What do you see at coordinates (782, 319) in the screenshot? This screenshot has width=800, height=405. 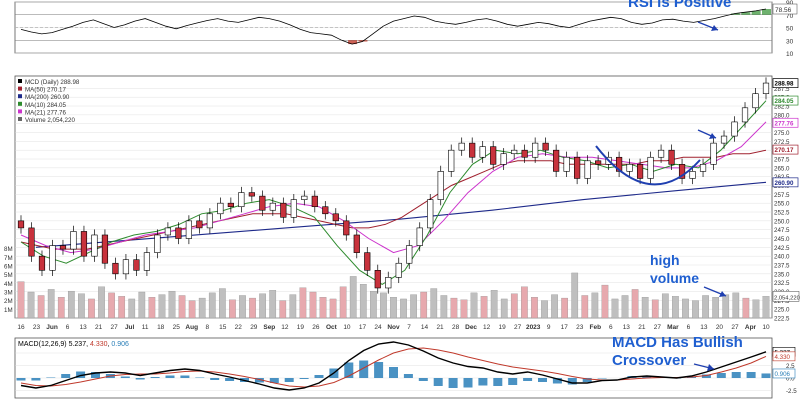 I see `price-tick-label: 222.5` at bounding box center [782, 319].